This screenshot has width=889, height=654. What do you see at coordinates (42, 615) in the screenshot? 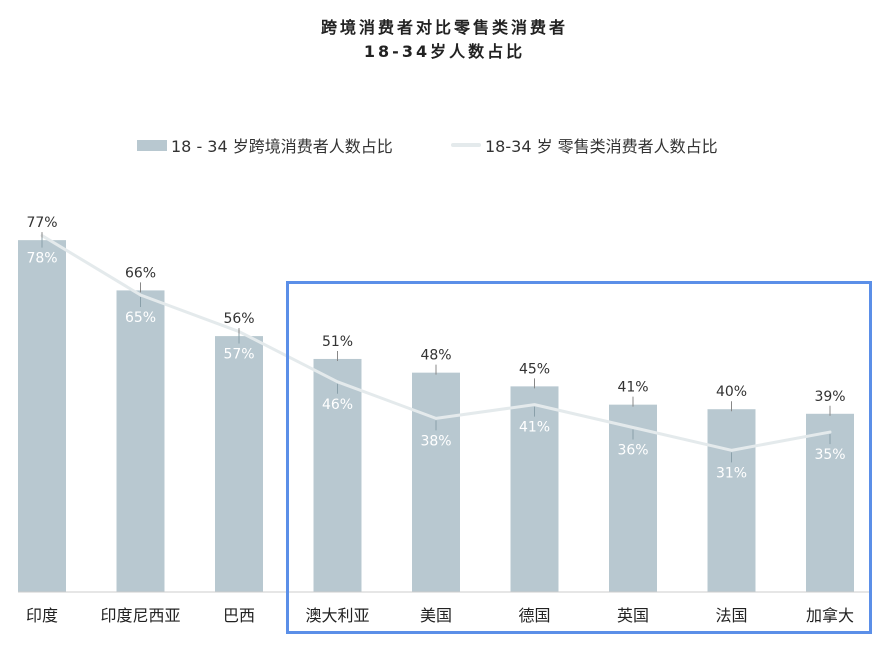
I see `x-tick-label: 印度` at bounding box center [42, 615].